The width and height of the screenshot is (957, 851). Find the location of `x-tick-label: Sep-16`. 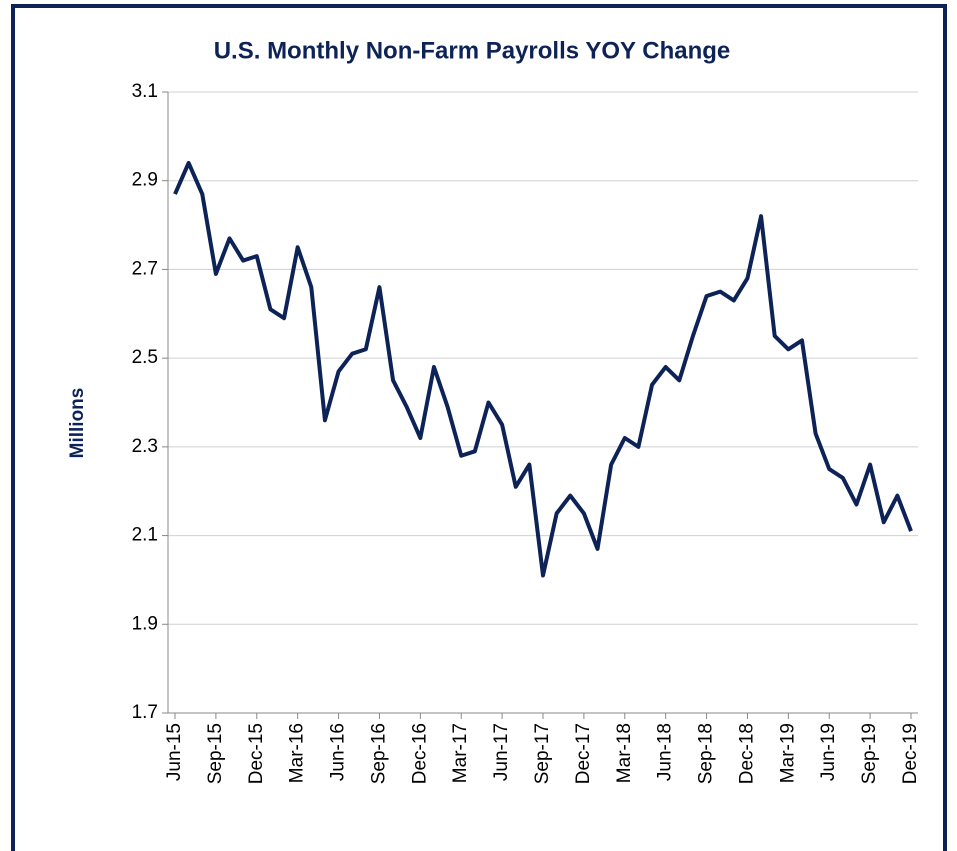

x-tick-label: Sep-16 is located at coordinates (378, 753).